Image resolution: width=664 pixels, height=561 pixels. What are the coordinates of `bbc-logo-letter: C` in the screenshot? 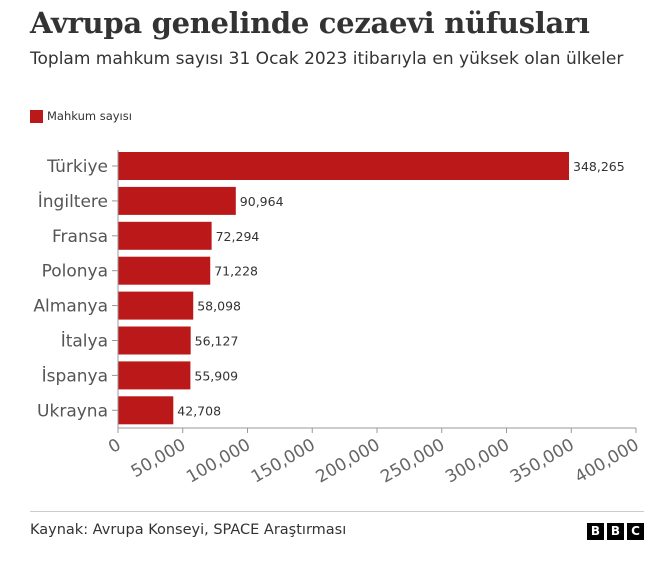 It's located at (635, 531).